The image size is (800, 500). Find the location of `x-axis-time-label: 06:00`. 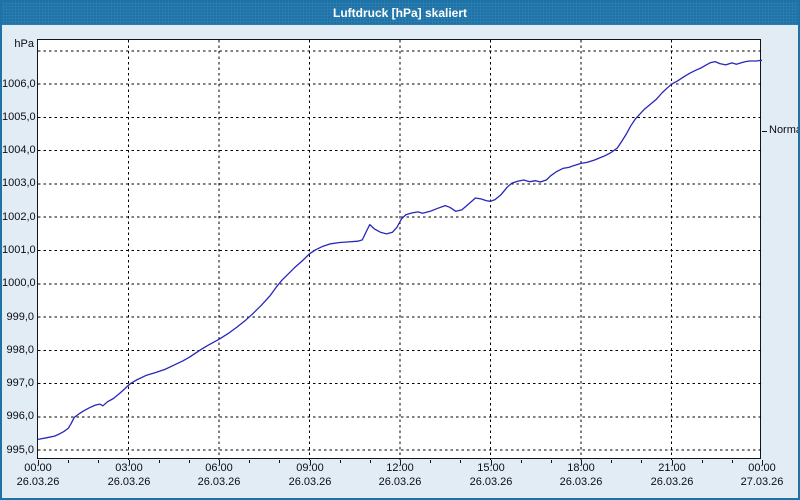

x-axis-time-label: 06:00 is located at coordinates (219, 468).